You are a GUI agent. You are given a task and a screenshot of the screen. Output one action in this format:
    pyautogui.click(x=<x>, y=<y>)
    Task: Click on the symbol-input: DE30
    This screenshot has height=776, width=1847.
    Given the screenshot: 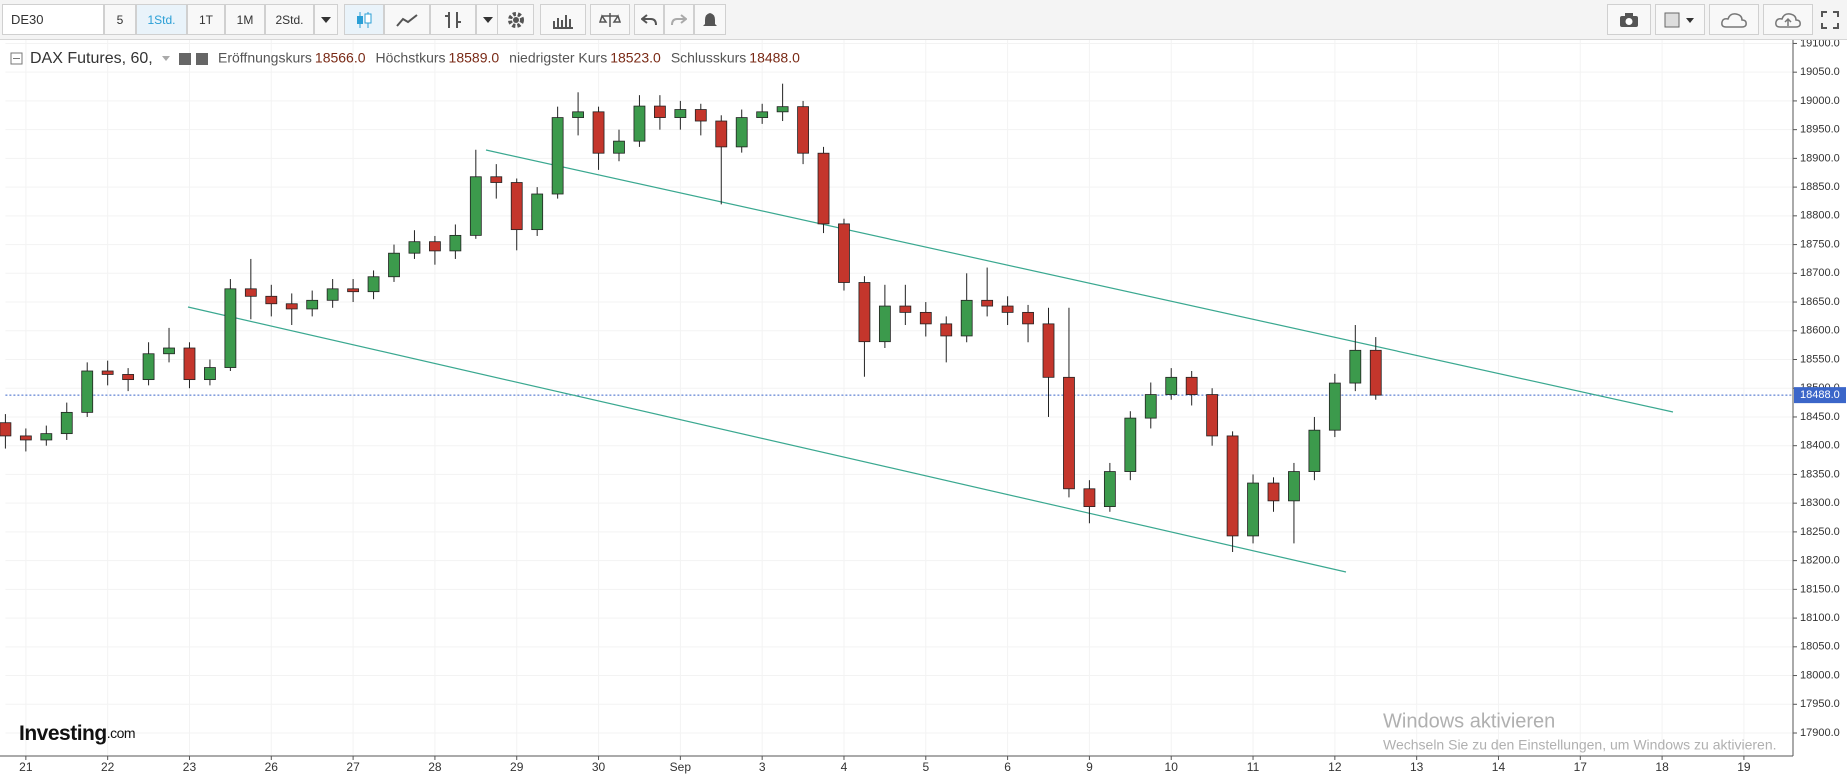 What is the action you would take?
    pyautogui.click(x=53, y=19)
    